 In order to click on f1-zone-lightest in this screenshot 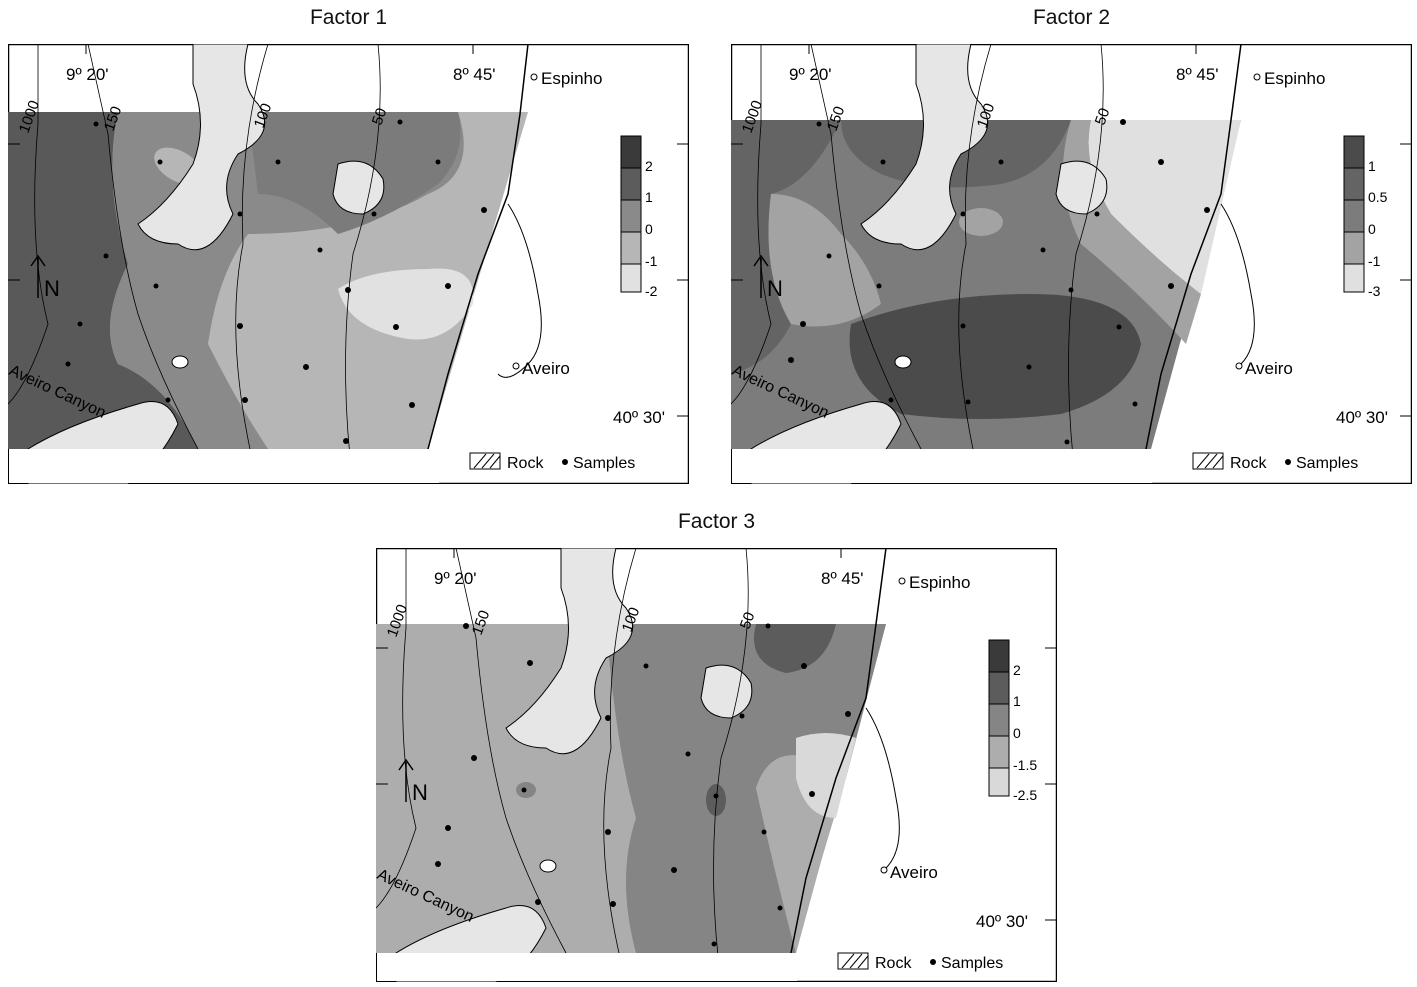, I will do `click(406, 304)`.